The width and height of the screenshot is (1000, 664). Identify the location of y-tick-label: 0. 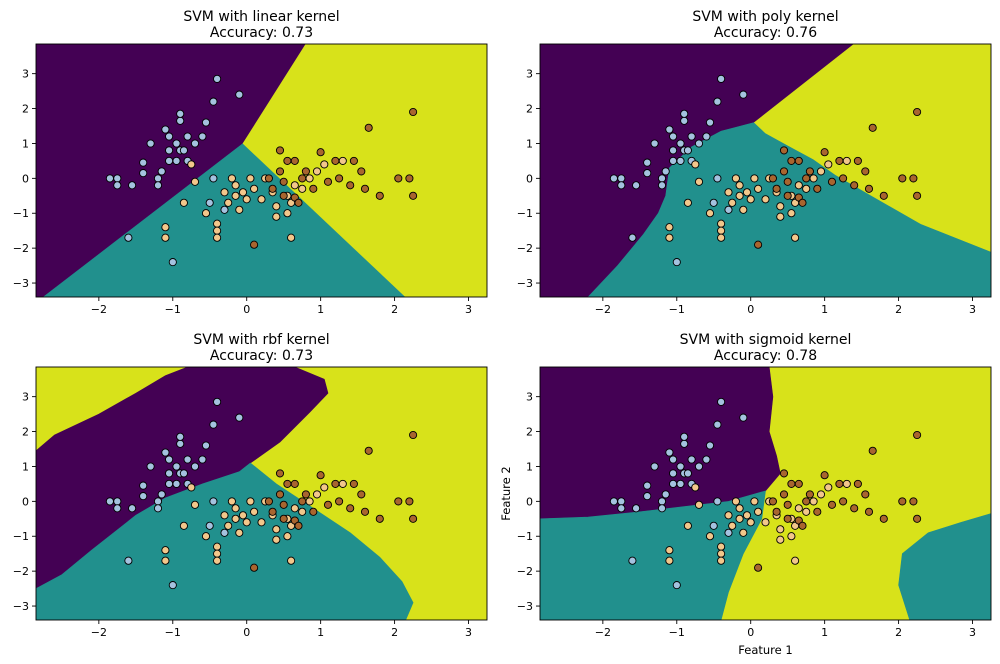
(529, 178).